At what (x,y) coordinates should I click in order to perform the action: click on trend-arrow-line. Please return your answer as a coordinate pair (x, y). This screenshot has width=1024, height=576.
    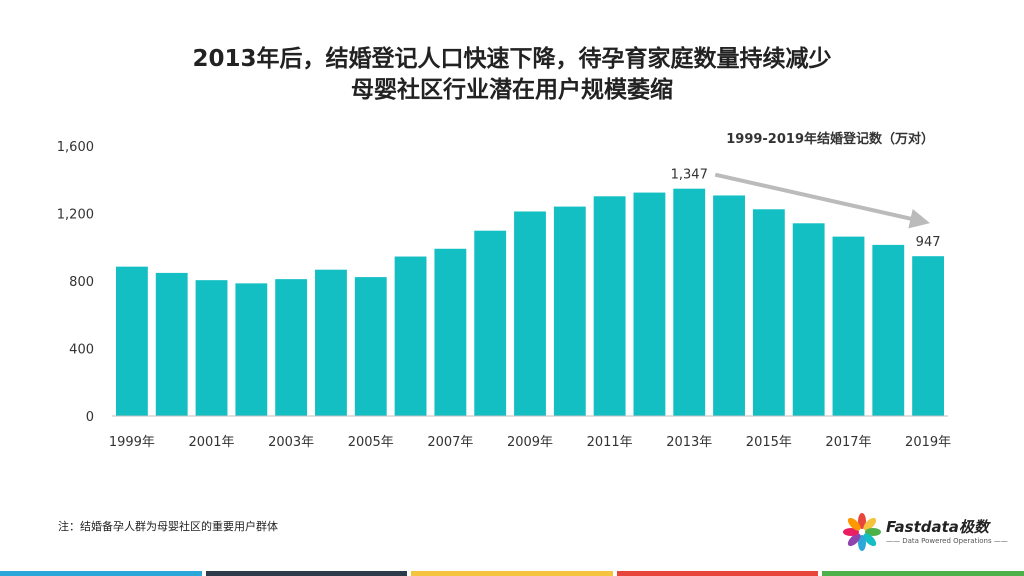
    Looking at the image, I should click on (822, 200).